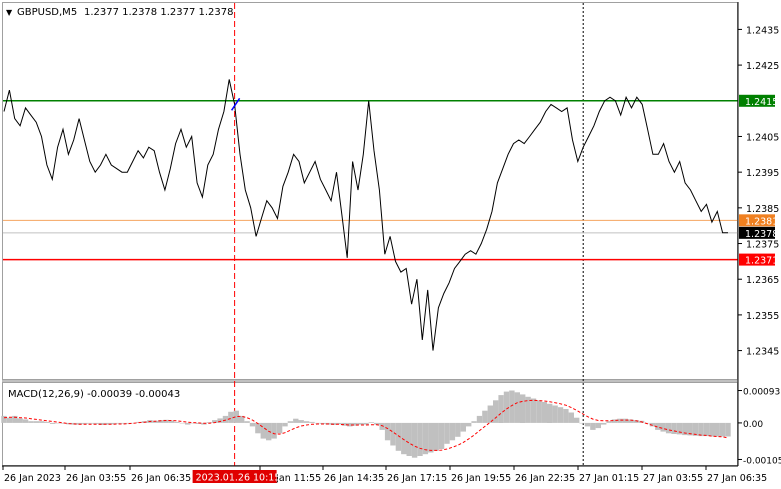 The image size is (781, 489). I want to click on price-tick-label: 1.2375, so click(762, 245).